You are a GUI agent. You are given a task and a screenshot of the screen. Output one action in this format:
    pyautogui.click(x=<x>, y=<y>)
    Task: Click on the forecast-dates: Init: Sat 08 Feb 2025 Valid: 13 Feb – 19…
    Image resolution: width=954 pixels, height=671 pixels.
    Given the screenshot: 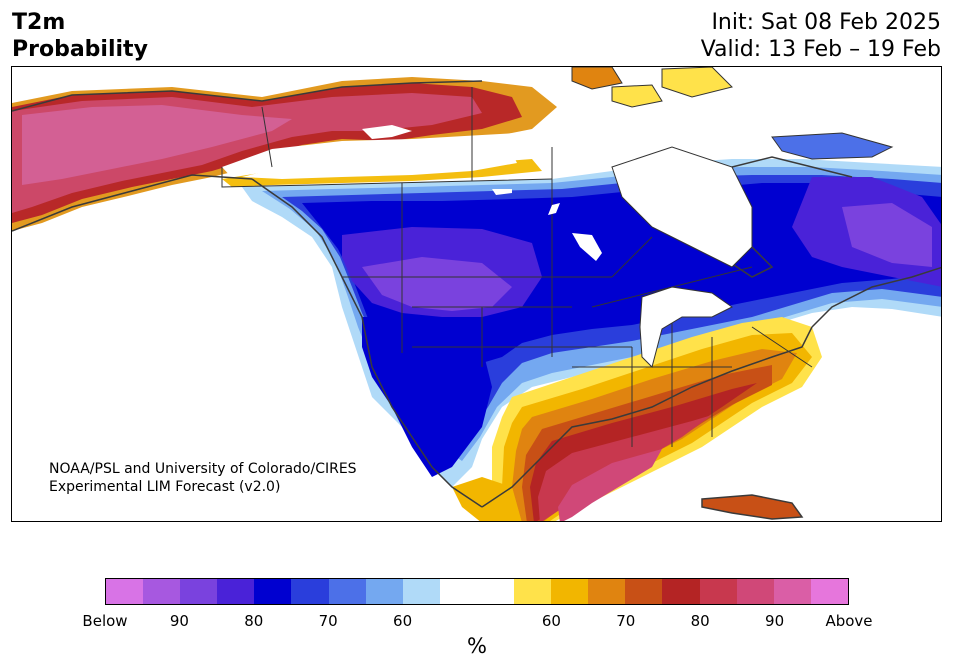 What is the action you would take?
    pyautogui.click(x=821, y=36)
    